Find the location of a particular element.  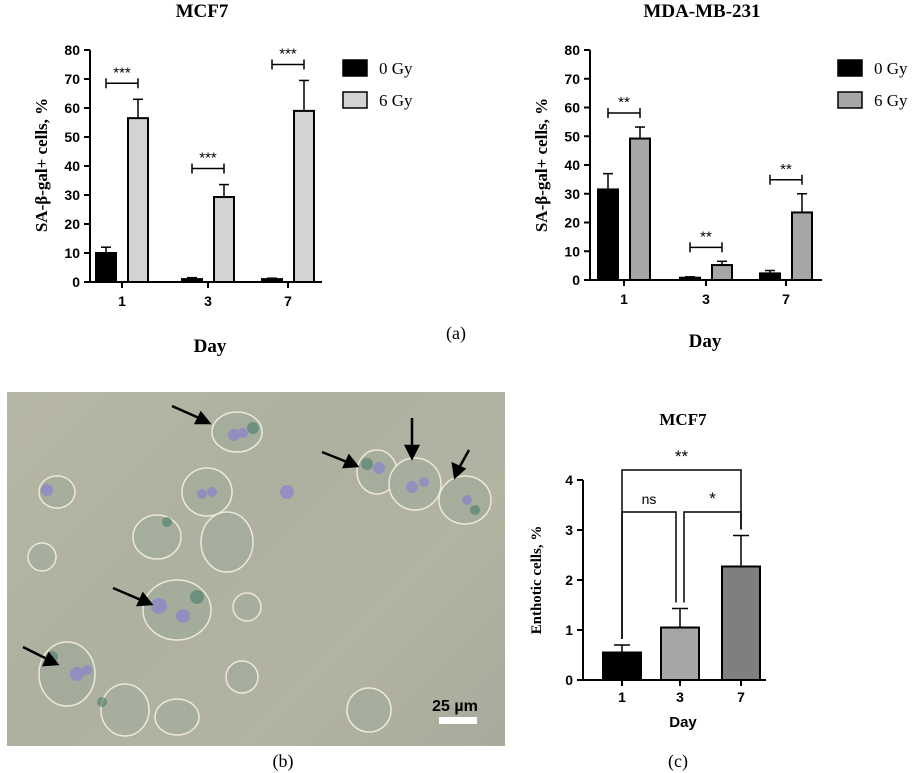

a1-bar-6gy-day3 is located at coordinates (224, 239).